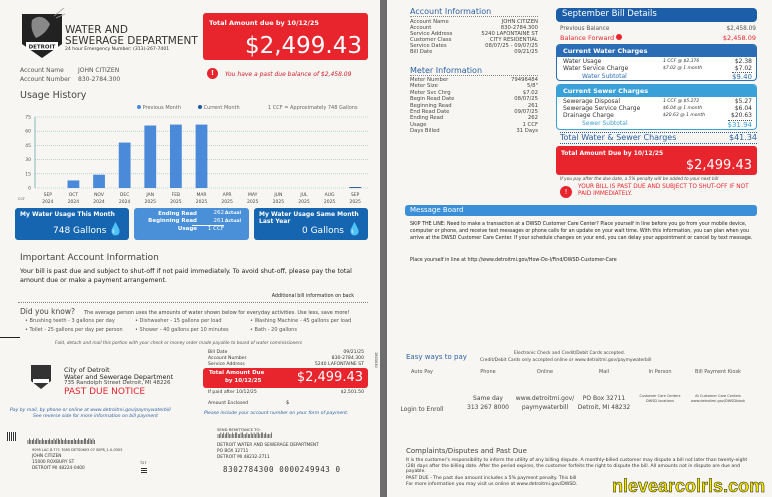 The width and height of the screenshot is (772, 497). I want to click on total-ws: $41.34, so click(743, 137).